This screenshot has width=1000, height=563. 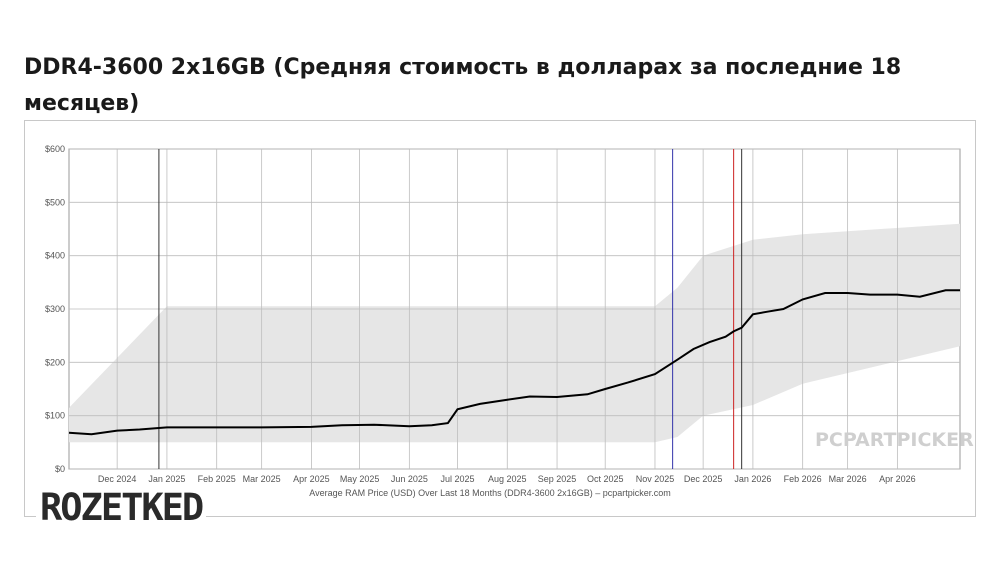 I want to click on x-tick-label: Dec 2025, so click(x=703, y=479).